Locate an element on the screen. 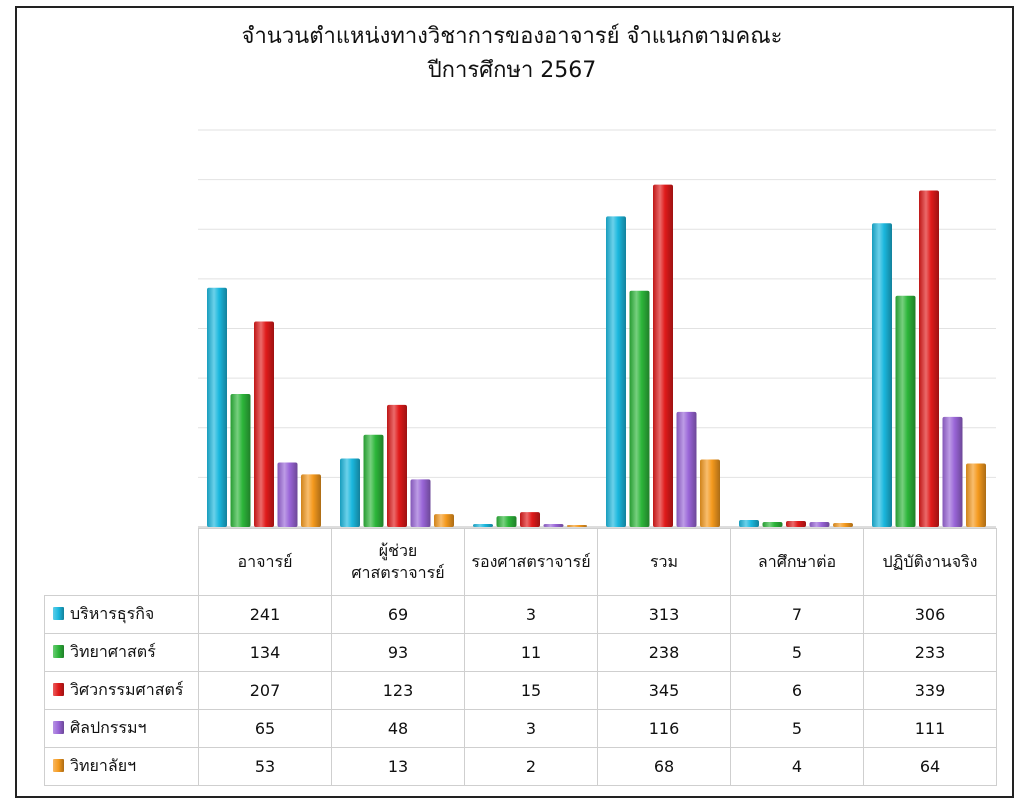 The height and width of the screenshot is (805, 1024). series-legend-cell: วิทยาลัยฯ is located at coordinates (121, 766).